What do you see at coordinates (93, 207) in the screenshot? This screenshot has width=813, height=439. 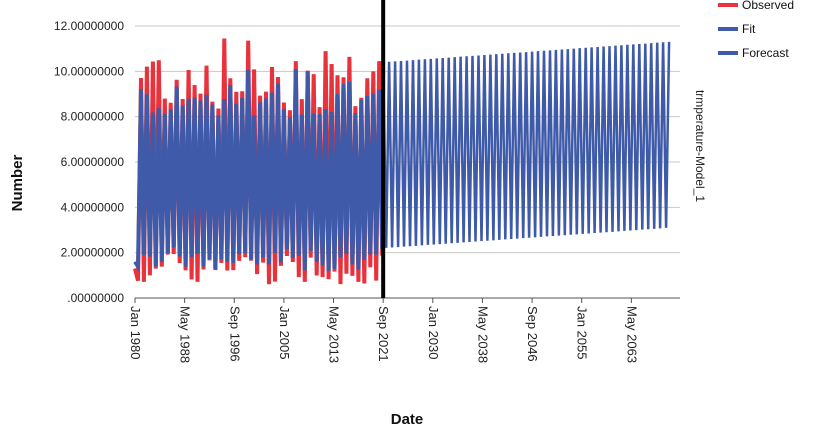 I see `y-tick-label: 4.00000000` at bounding box center [93, 207].